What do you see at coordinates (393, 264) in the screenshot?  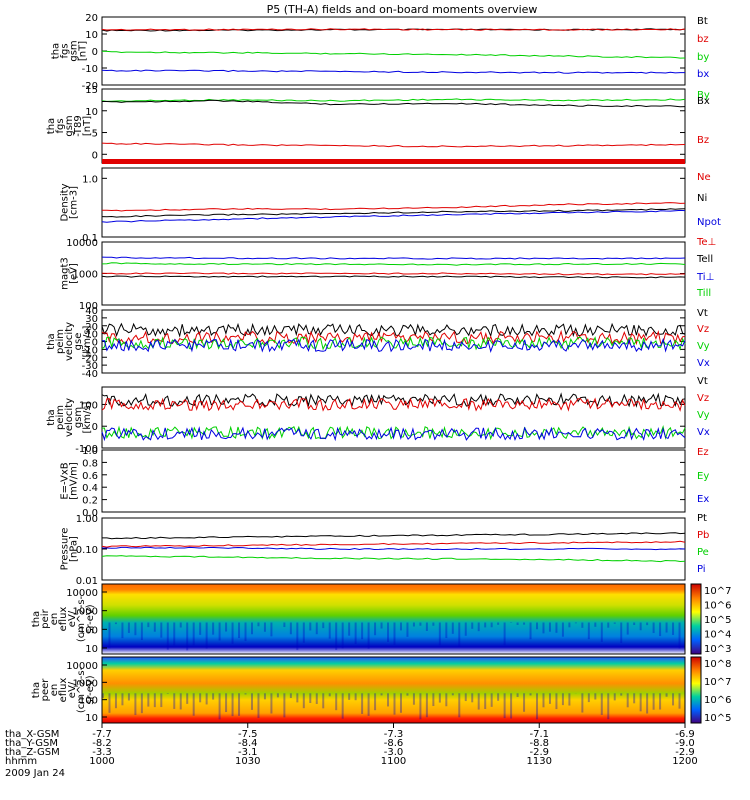 I see `series-Till` at bounding box center [393, 264].